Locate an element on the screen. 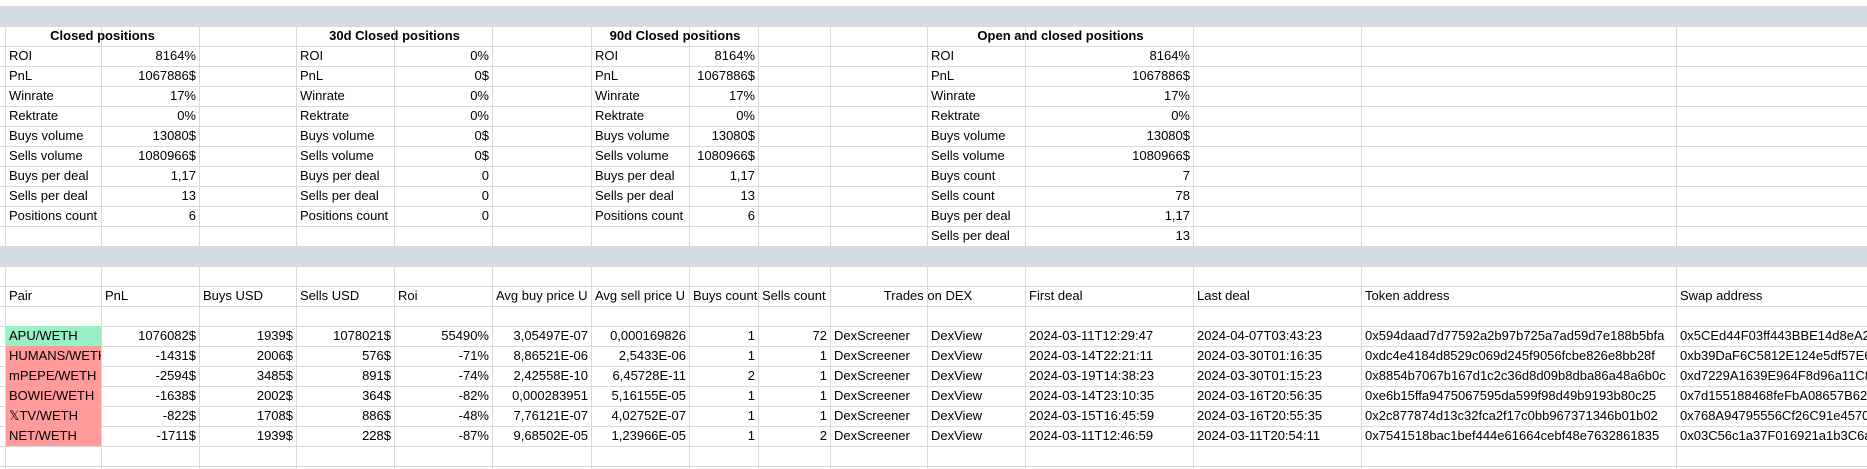 This screenshot has height=469, width=1867. column-header: Avg buy price U is located at coordinates (542, 295).